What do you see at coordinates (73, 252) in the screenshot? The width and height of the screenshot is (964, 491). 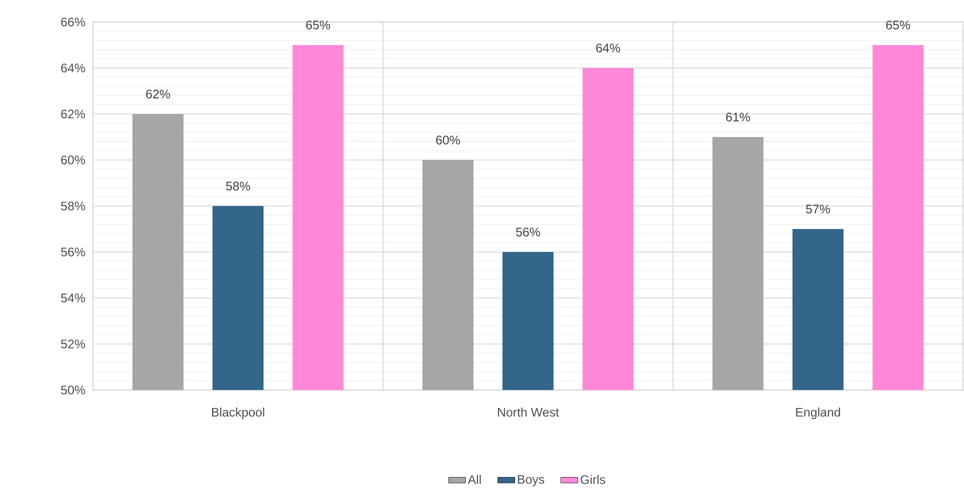 I see `y-tick-label: 56%` at bounding box center [73, 252].